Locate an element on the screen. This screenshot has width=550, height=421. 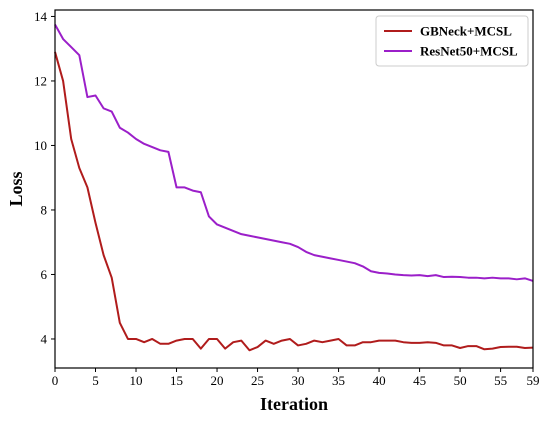
x-tick-label: 59 is located at coordinates (533, 380).